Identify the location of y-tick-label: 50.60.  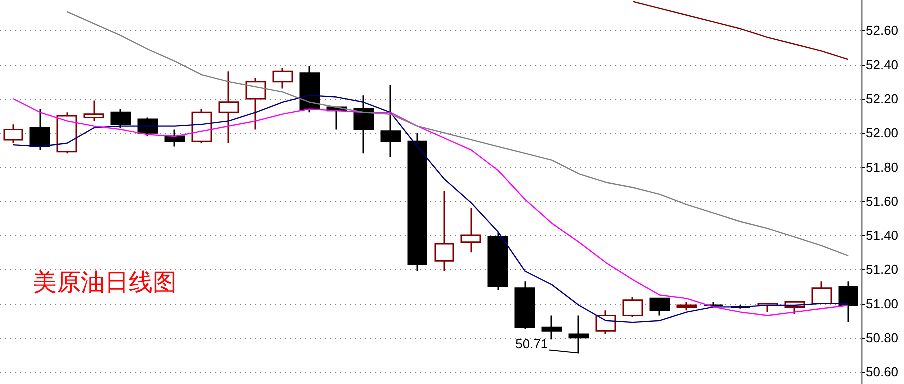
(882, 372).